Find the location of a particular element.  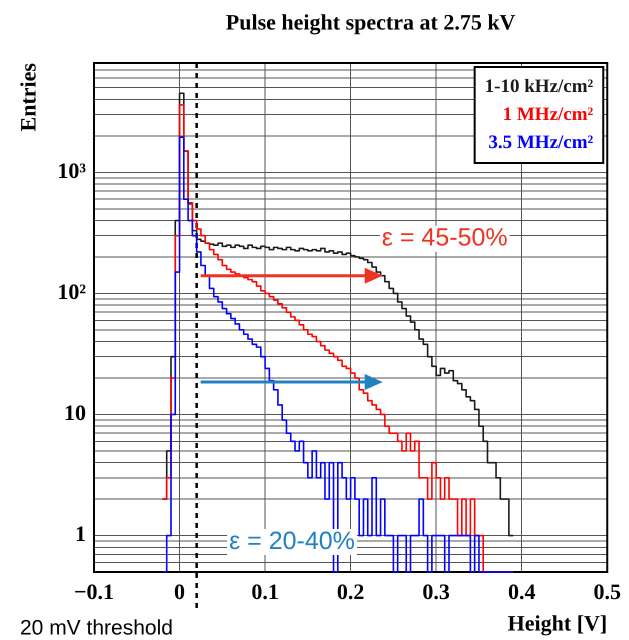

x-tick-label: 0.3 is located at coordinates (436, 591).